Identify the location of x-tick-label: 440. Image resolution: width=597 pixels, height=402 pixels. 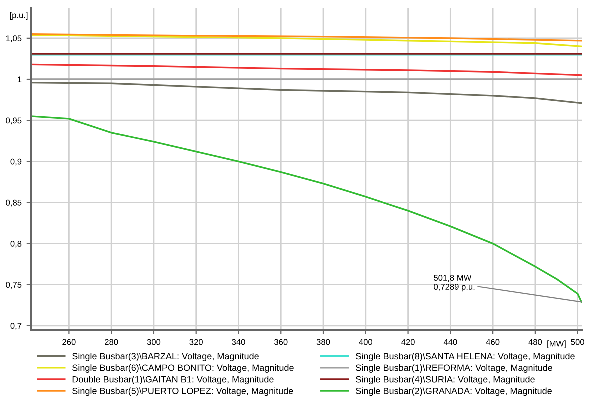
(451, 342).